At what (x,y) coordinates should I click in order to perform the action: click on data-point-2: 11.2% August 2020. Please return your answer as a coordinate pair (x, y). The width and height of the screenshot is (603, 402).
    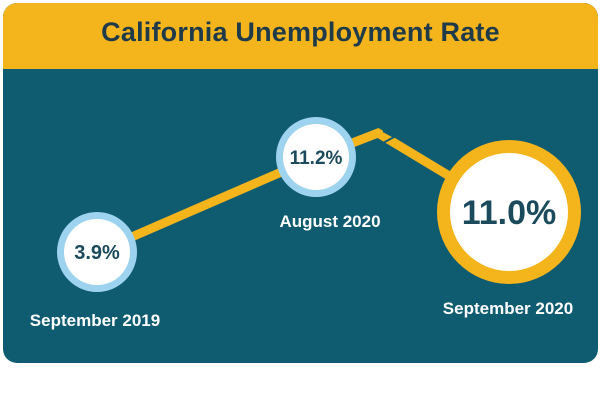
    Looking at the image, I should click on (328, 174).